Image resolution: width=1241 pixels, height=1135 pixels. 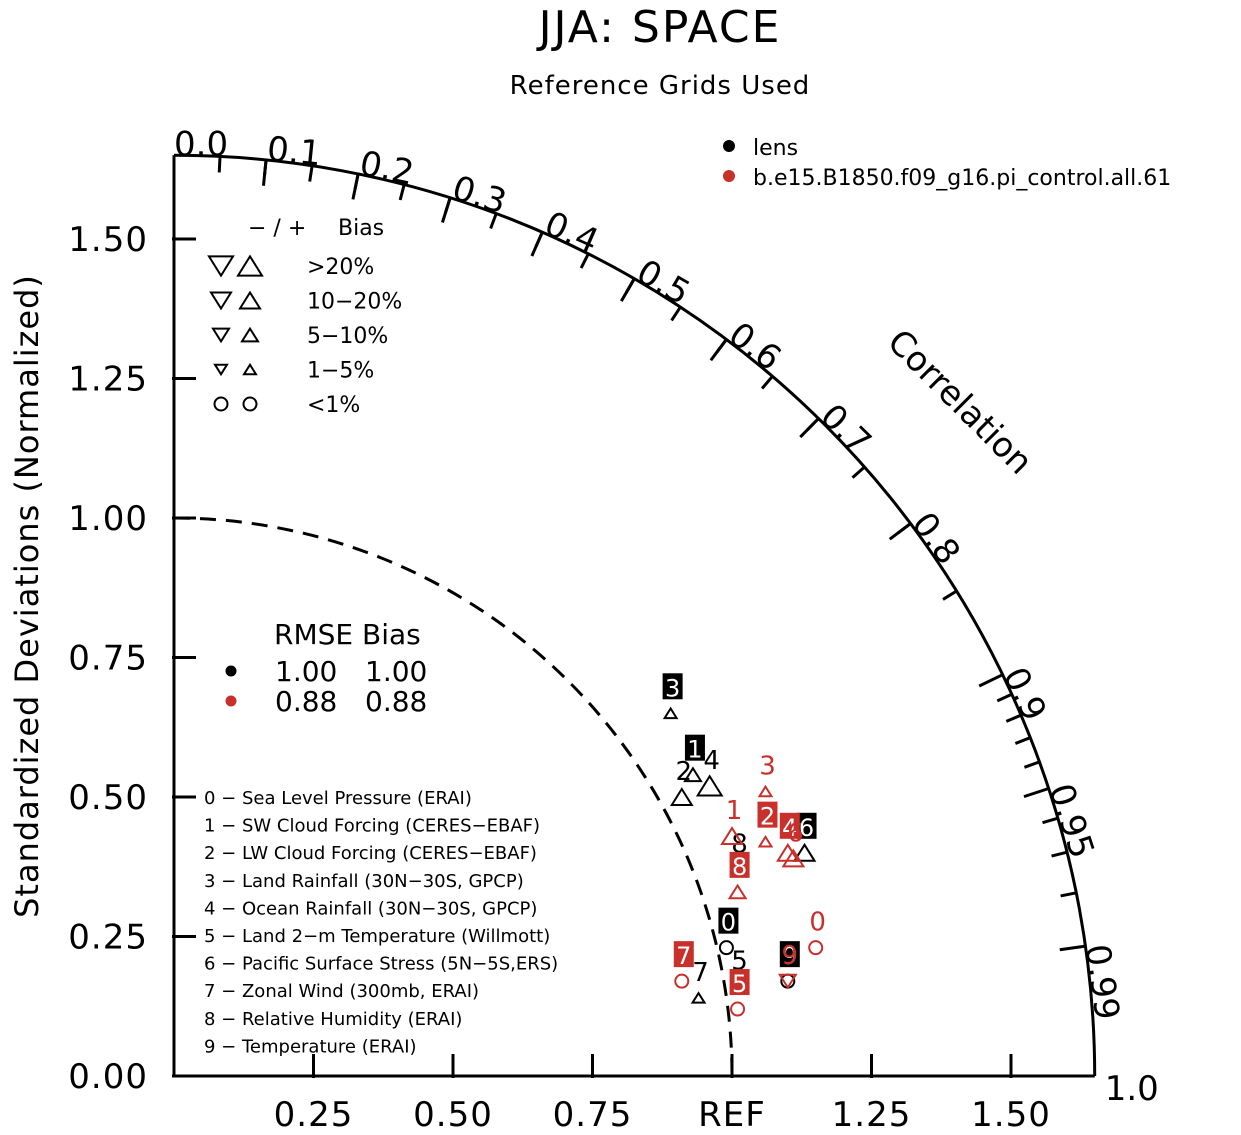 I want to click on bias-key-sign-header: − / +, so click(x=277, y=228).